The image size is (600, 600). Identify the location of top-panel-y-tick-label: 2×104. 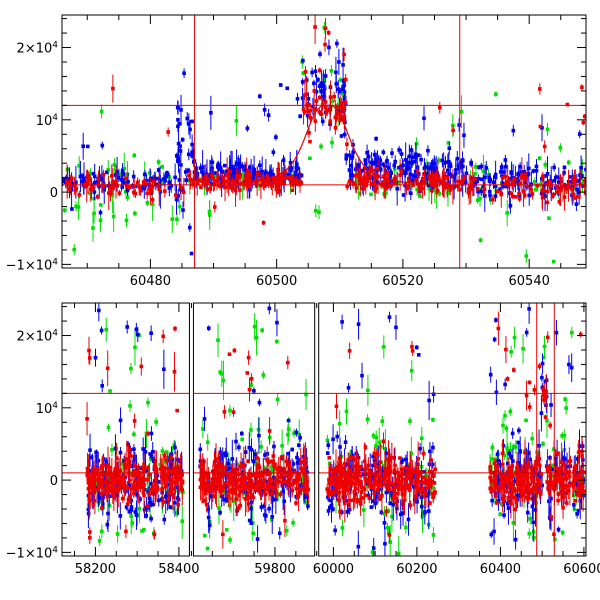
(38, 49).